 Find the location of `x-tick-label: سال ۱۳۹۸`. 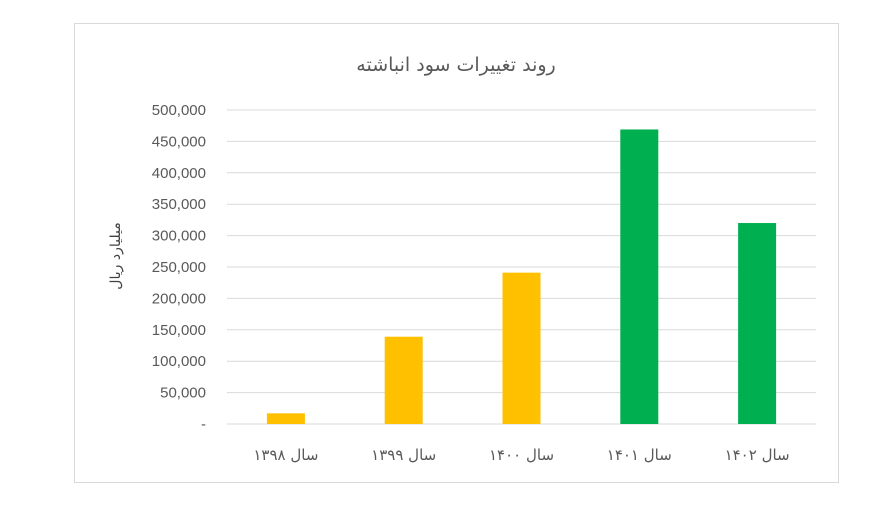

x-tick-label: سال ۱۳۹۸ is located at coordinates (285, 455).